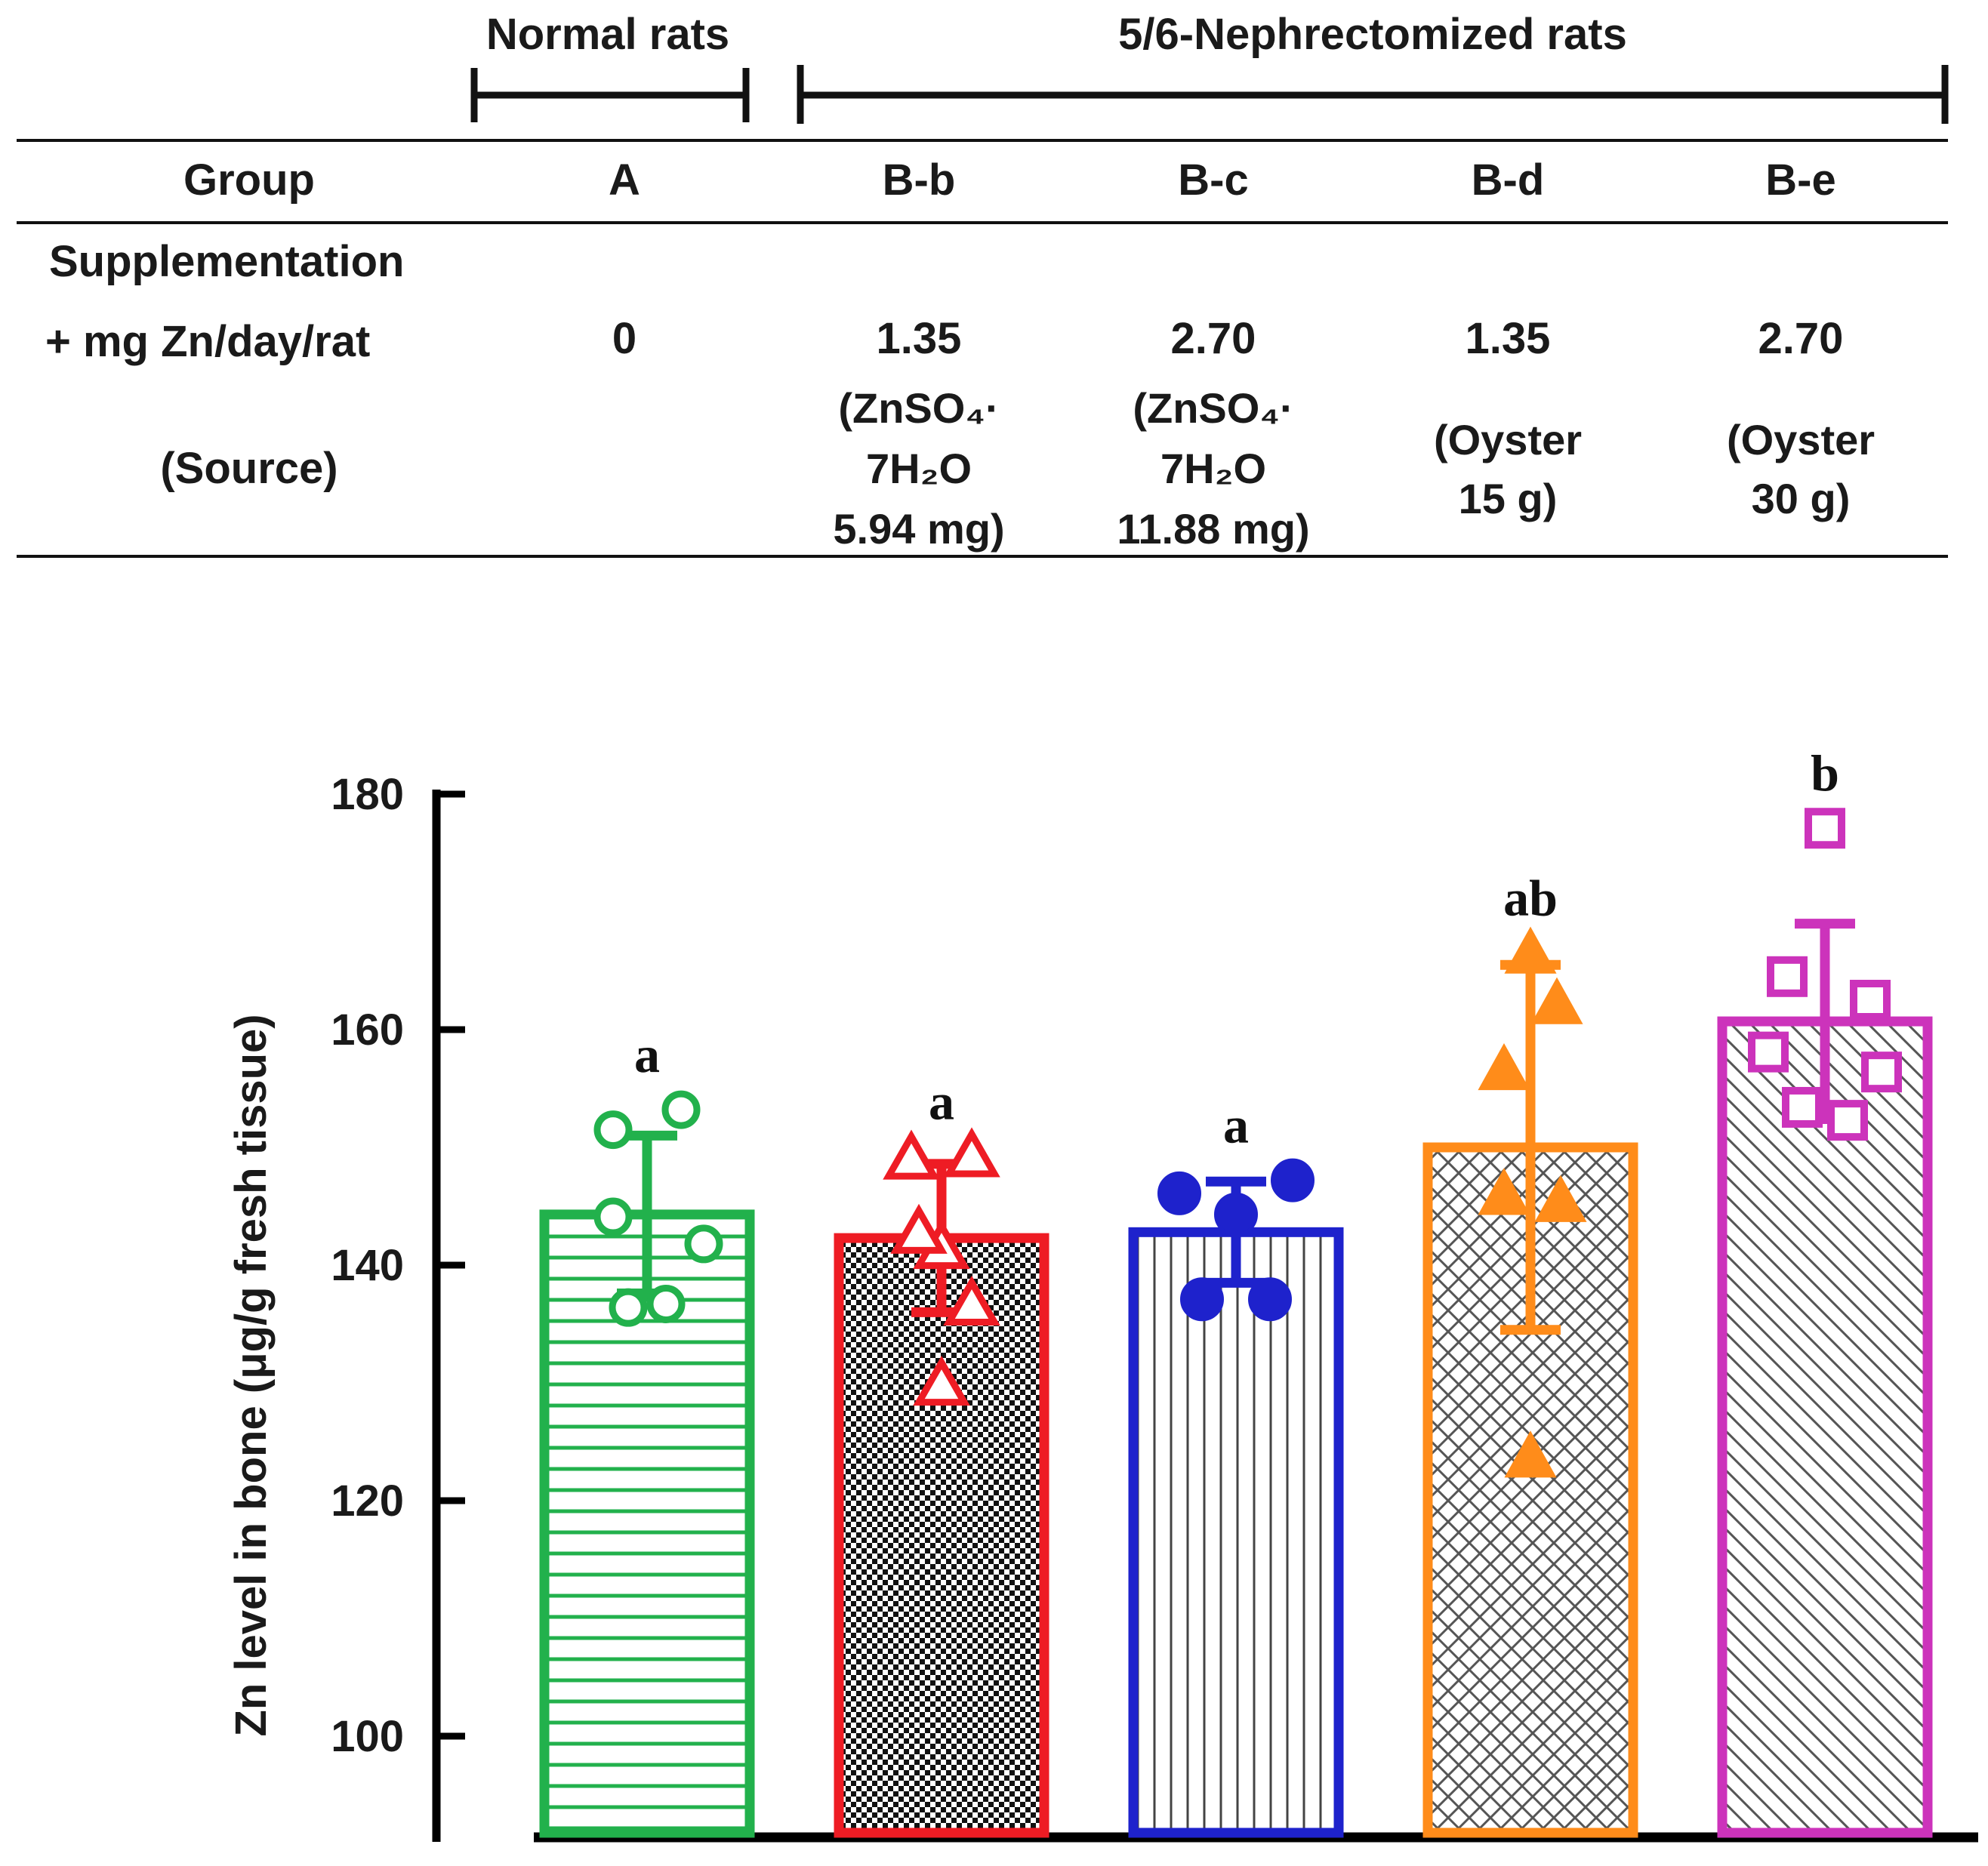 The image size is (1988, 1866). I want to click on table-column-B-e: B-e 2.70 (Oyster 30 g), so click(1801, 339).